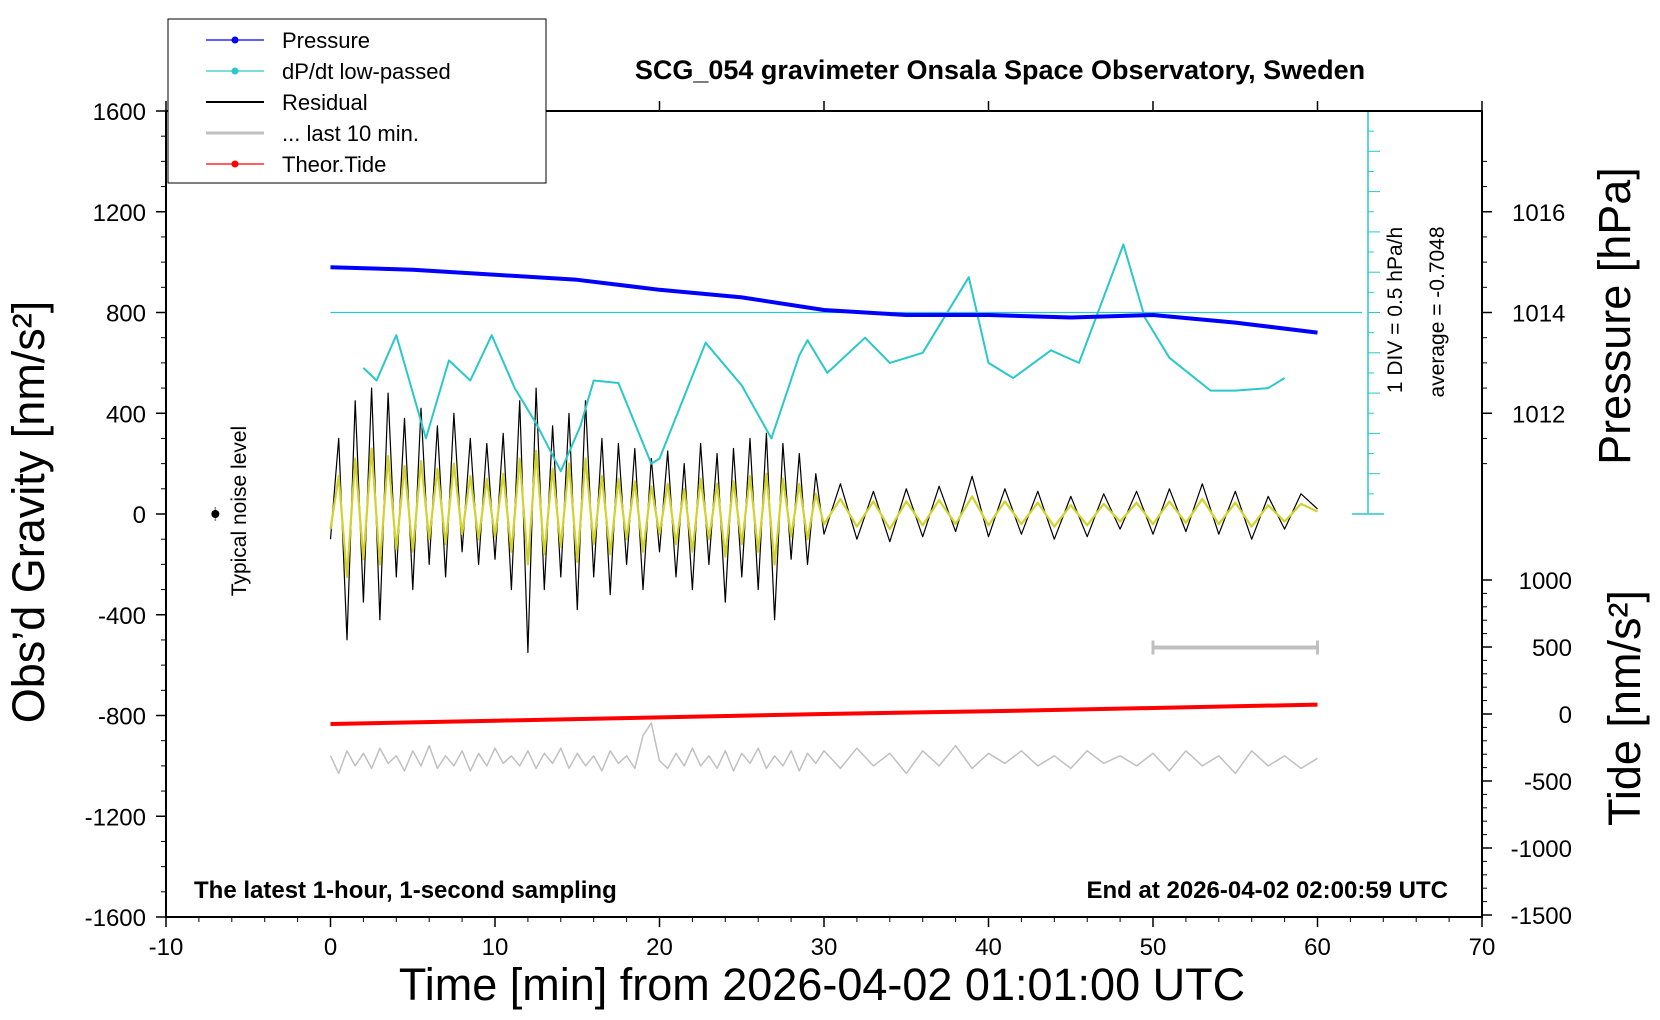 Image resolution: width=1660 pixels, height=1020 pixels. I want to click on series-last-10-min, so click(823, 748).